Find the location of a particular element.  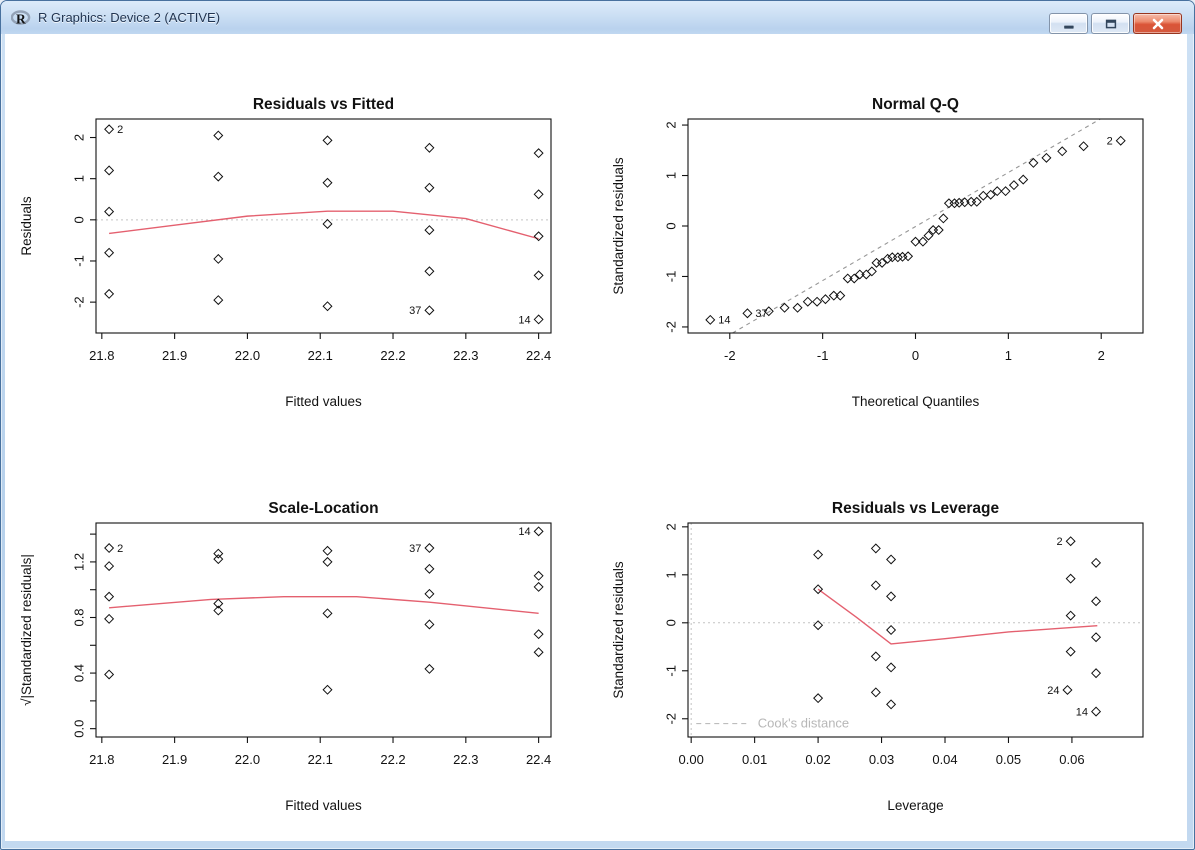

window-controls is located at coordinates (1115, 23).